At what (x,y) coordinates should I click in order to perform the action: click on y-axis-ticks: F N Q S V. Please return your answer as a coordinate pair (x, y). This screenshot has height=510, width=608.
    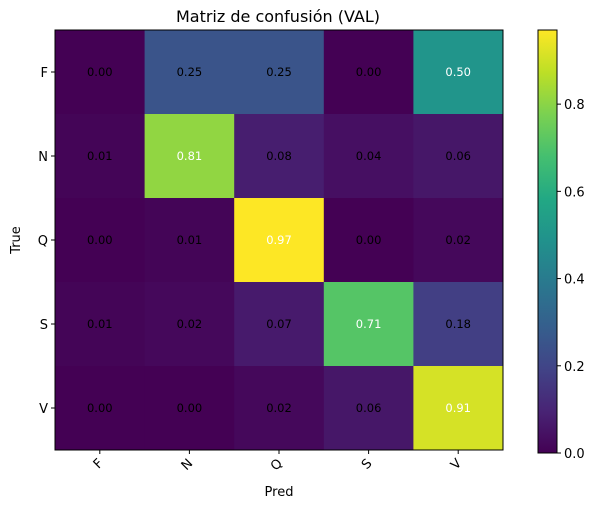
    Looking at the image, I should click on (46, 241).